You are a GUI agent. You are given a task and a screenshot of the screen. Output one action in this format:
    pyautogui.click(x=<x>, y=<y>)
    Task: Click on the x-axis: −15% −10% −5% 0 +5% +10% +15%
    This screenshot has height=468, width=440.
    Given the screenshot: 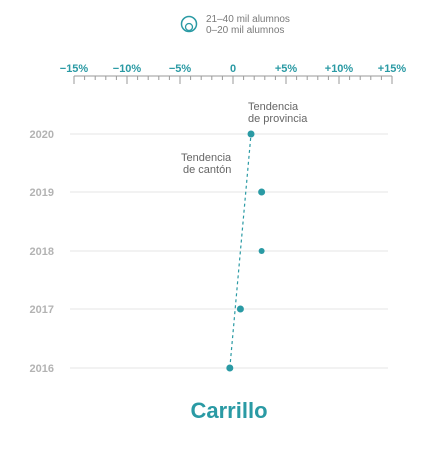 What is the action you would take?
    pyautogui.click(x=233, y=73)
    